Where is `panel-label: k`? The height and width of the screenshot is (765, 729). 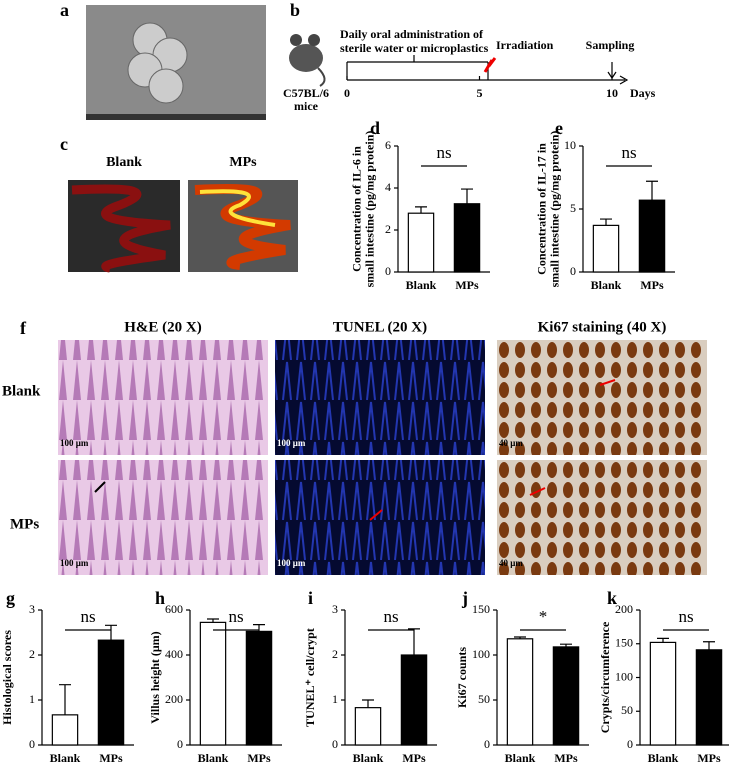
panel-label: k is located at coordinates (612, 598).